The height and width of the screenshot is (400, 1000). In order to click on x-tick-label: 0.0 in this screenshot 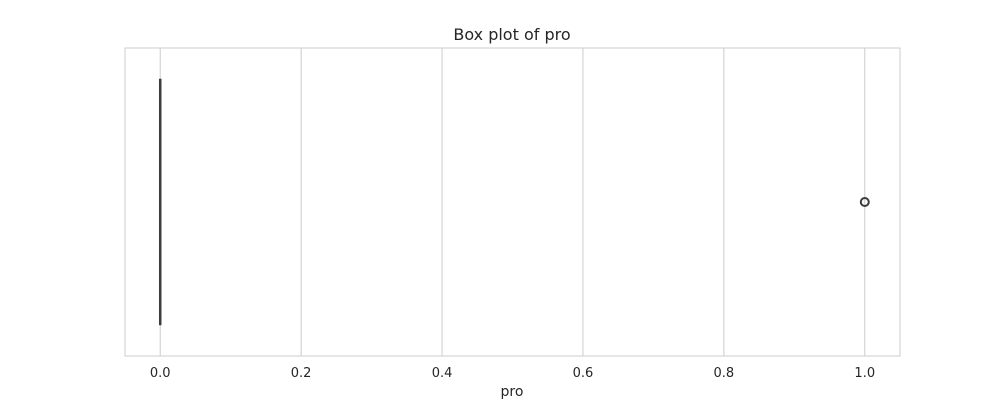, I will do `click(160, 373)`.